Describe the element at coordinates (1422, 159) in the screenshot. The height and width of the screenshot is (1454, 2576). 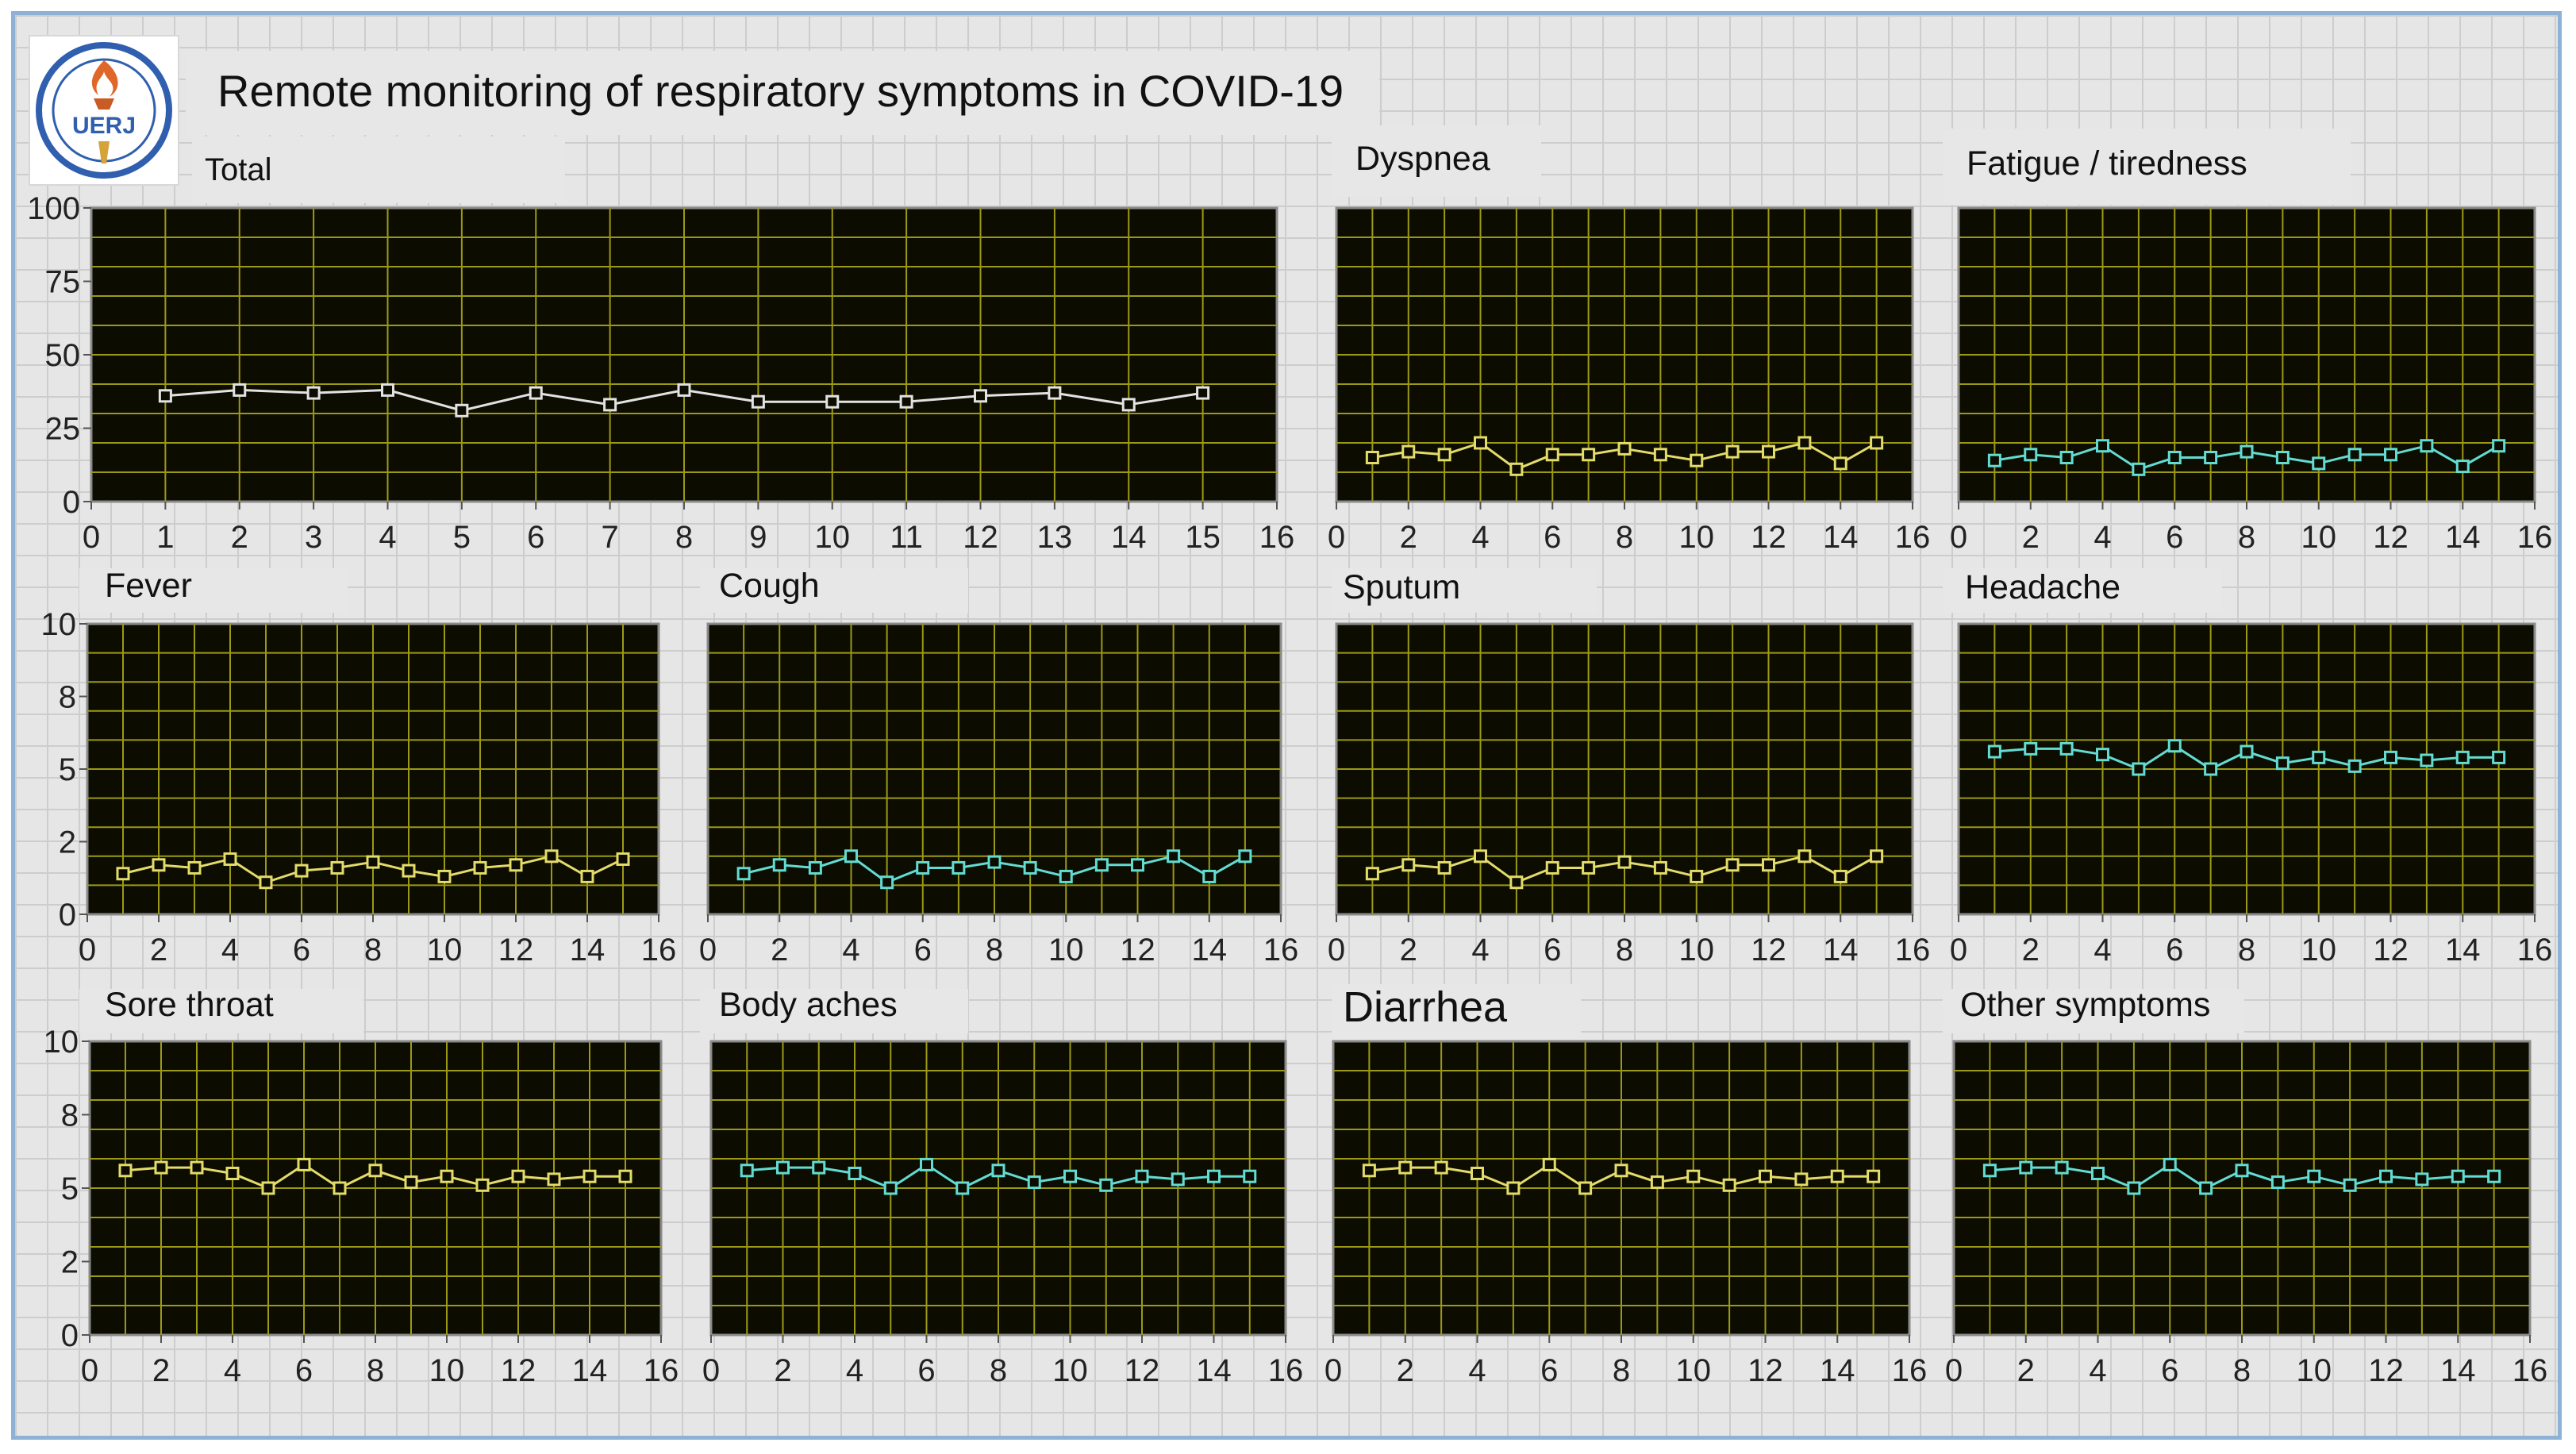
I see `chart-title-dyspnea: Dyspnea` at that location.